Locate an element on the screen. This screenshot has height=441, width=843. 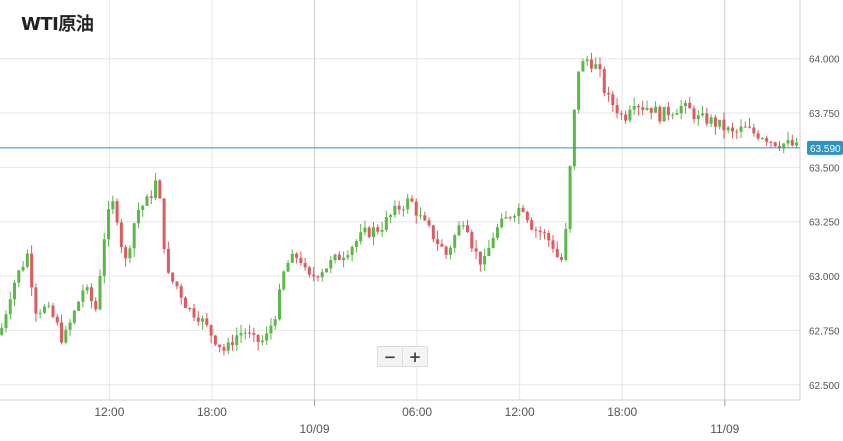
y-tick-label: 62.750 is located at coordinates (824, 331).